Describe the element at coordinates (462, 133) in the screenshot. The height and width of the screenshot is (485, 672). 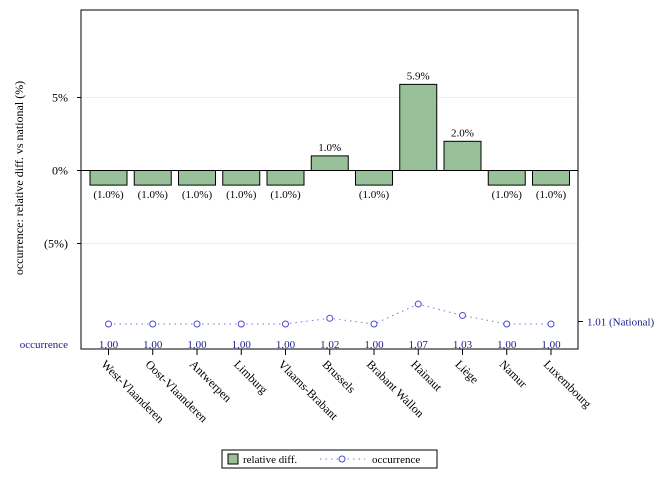
I see `bar-value-label: 2.0%` at that location.